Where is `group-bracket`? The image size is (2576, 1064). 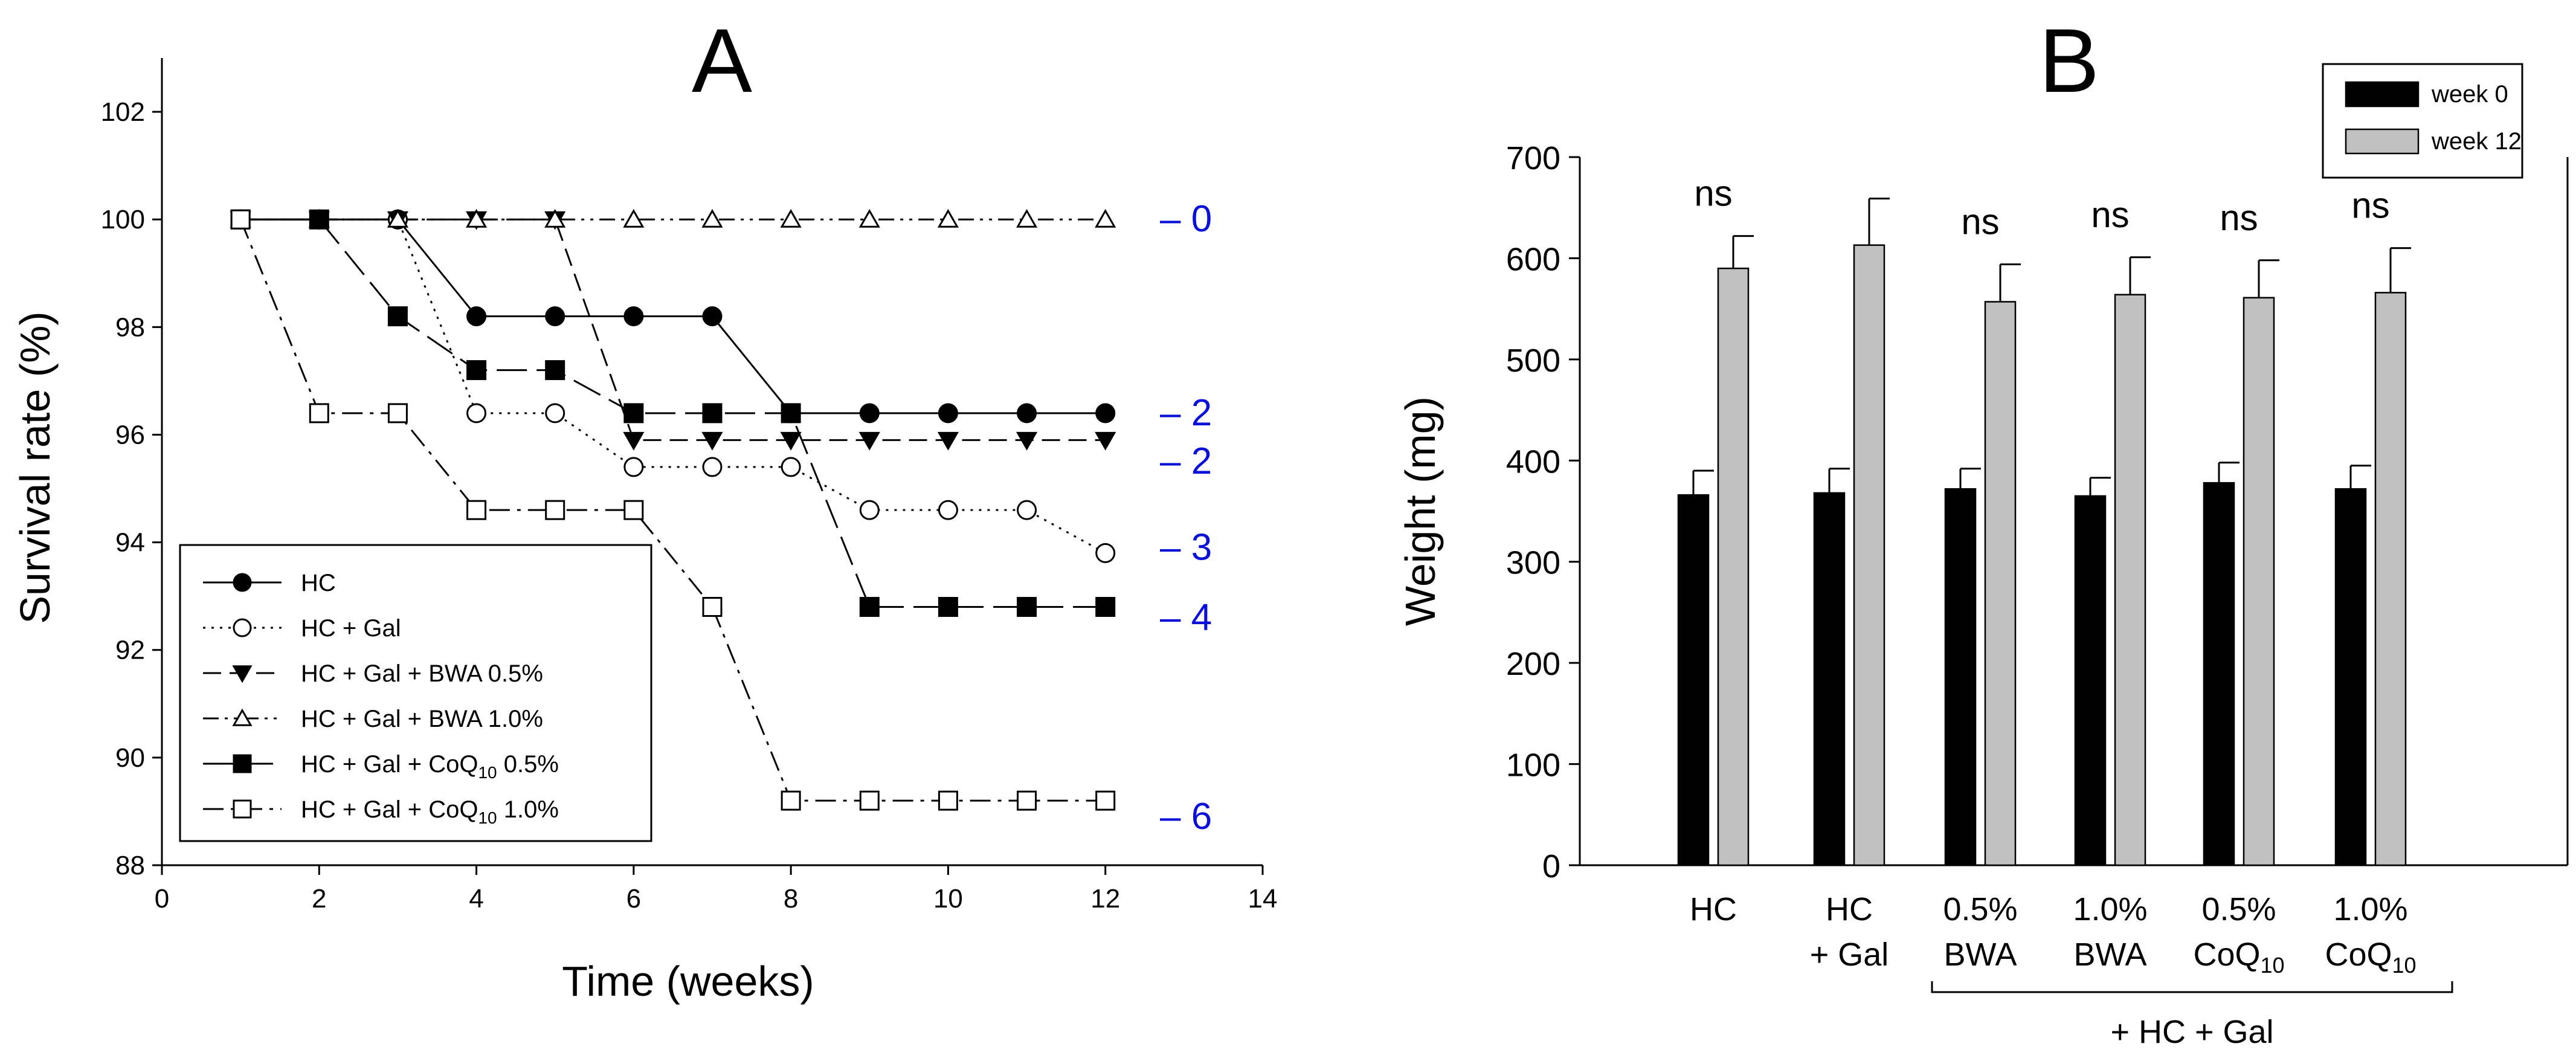
group-bracket is located at coordinates (2192, 987).